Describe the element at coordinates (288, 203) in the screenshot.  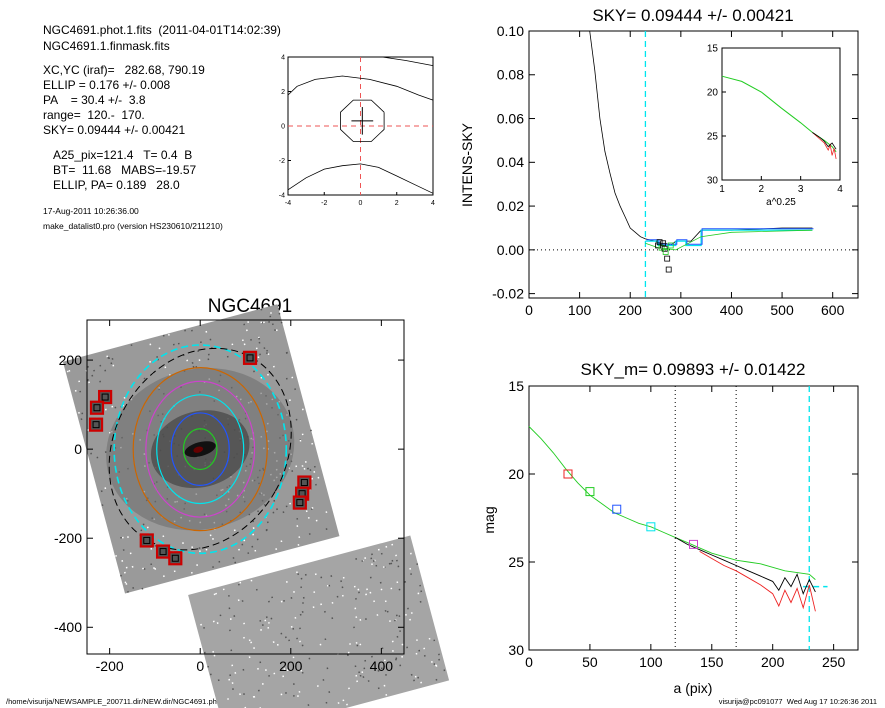
I see `contour-xtick-label: -4` at that location.